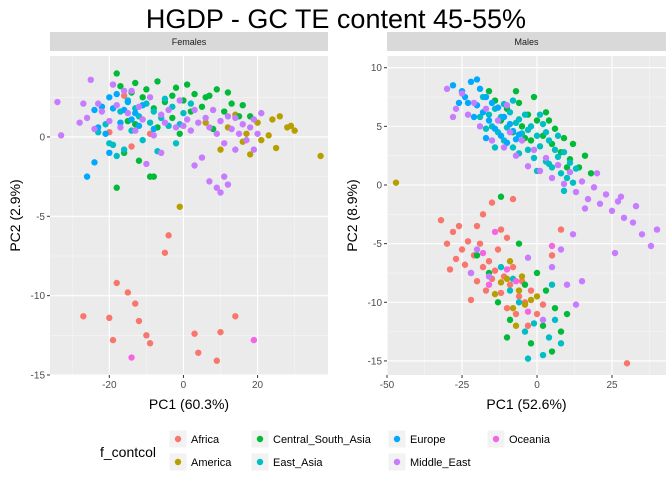 The image size is (672, 480). What do you see at coordinates (40, 217) in the screenshot?
I see `y-tick-label: -5` at bounding box center [40, 217].